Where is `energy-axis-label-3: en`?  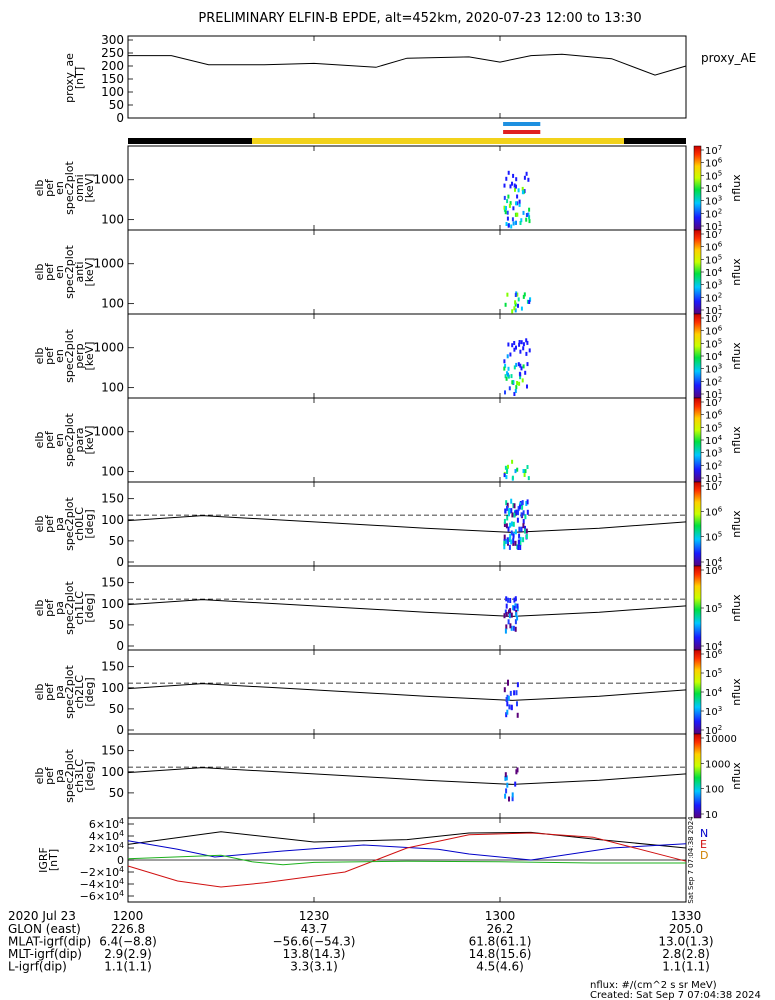 energy-axis-label-3: en is located at coordinates (59, 440).